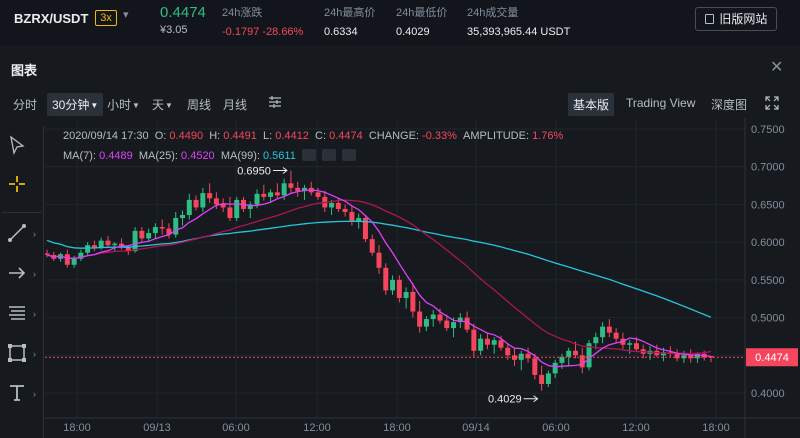 Image resolution: width=800 pixels, height=438 pixels. What do you see at coordinates (242, 13) in the screenshot?
I see `stat-label: 24h涨跌` at bounding box center [242, 13].